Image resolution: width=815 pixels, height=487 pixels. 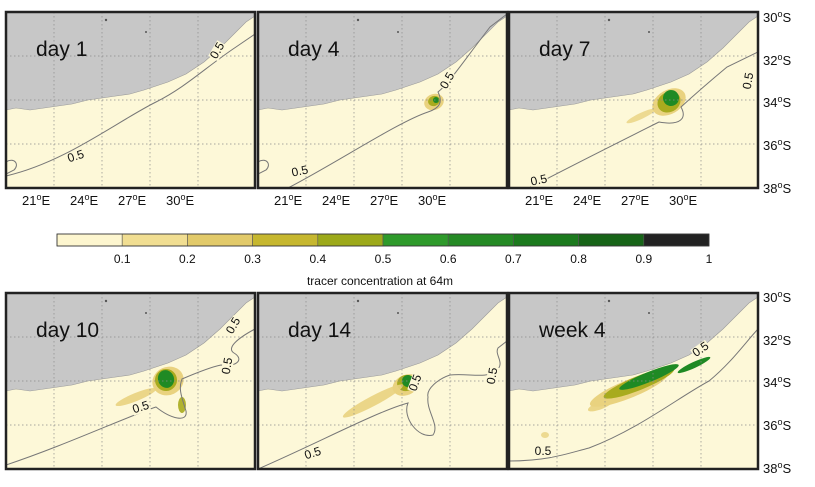 I want to click on colorbar-tick-label: 0.3, so click(x=252, y=259).